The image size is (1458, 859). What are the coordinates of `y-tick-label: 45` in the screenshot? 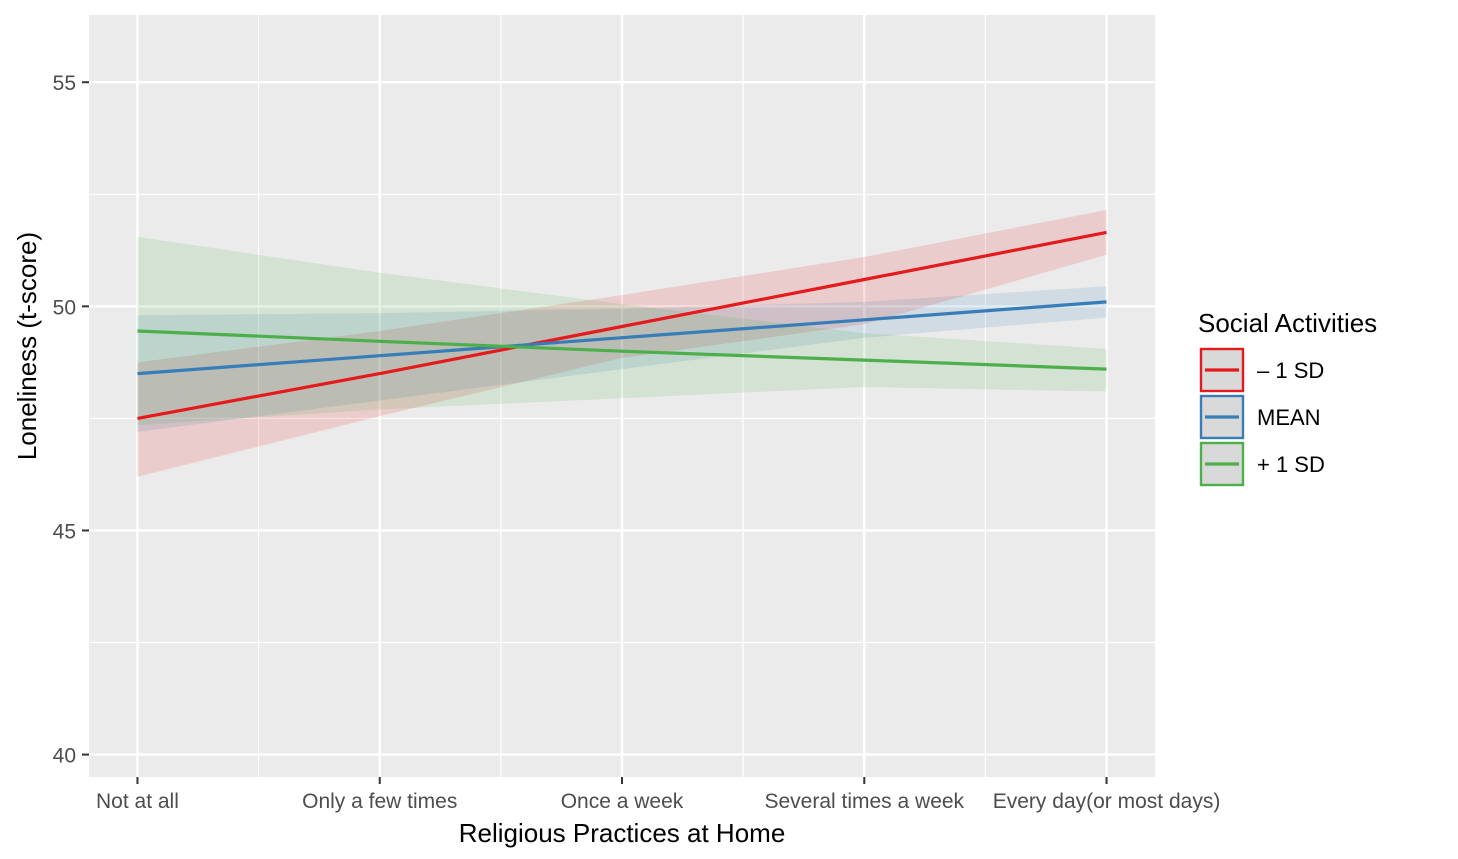 It's located at (64, 531).